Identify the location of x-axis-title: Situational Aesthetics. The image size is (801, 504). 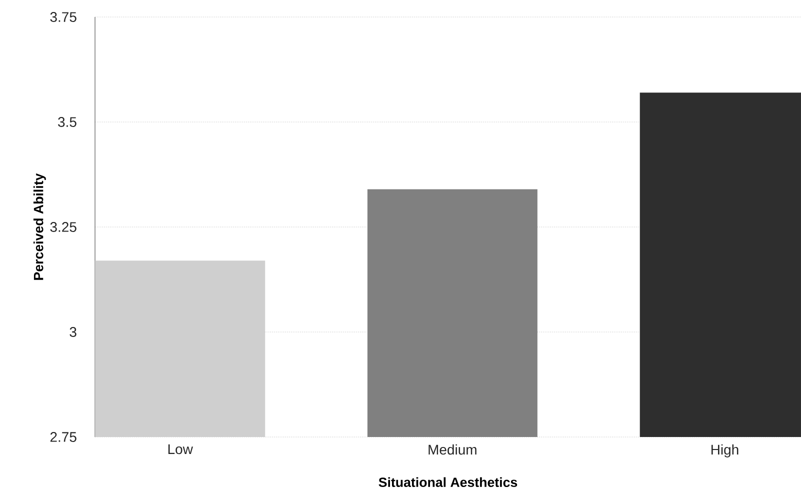
(448, 482).